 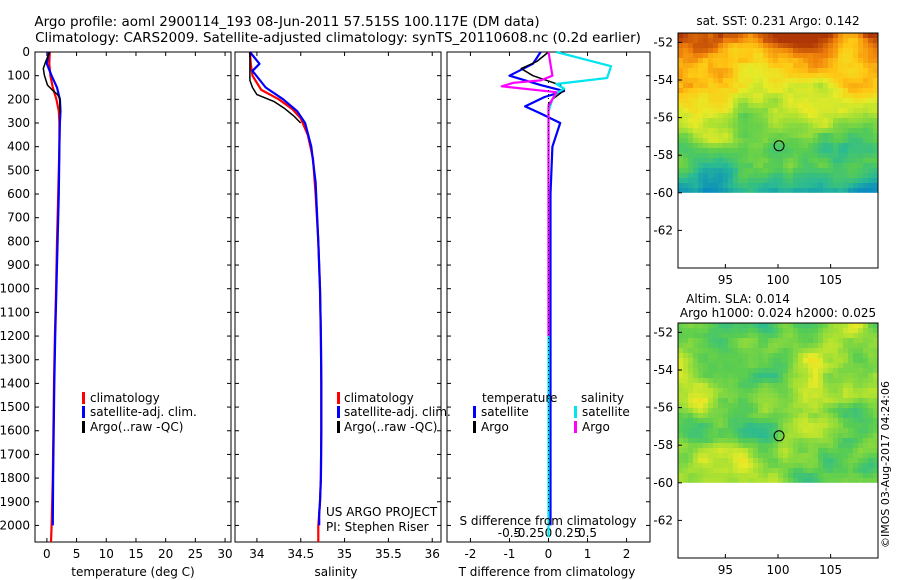 I want to click on series-line-temperature-argo, so click(x=542, y=288).